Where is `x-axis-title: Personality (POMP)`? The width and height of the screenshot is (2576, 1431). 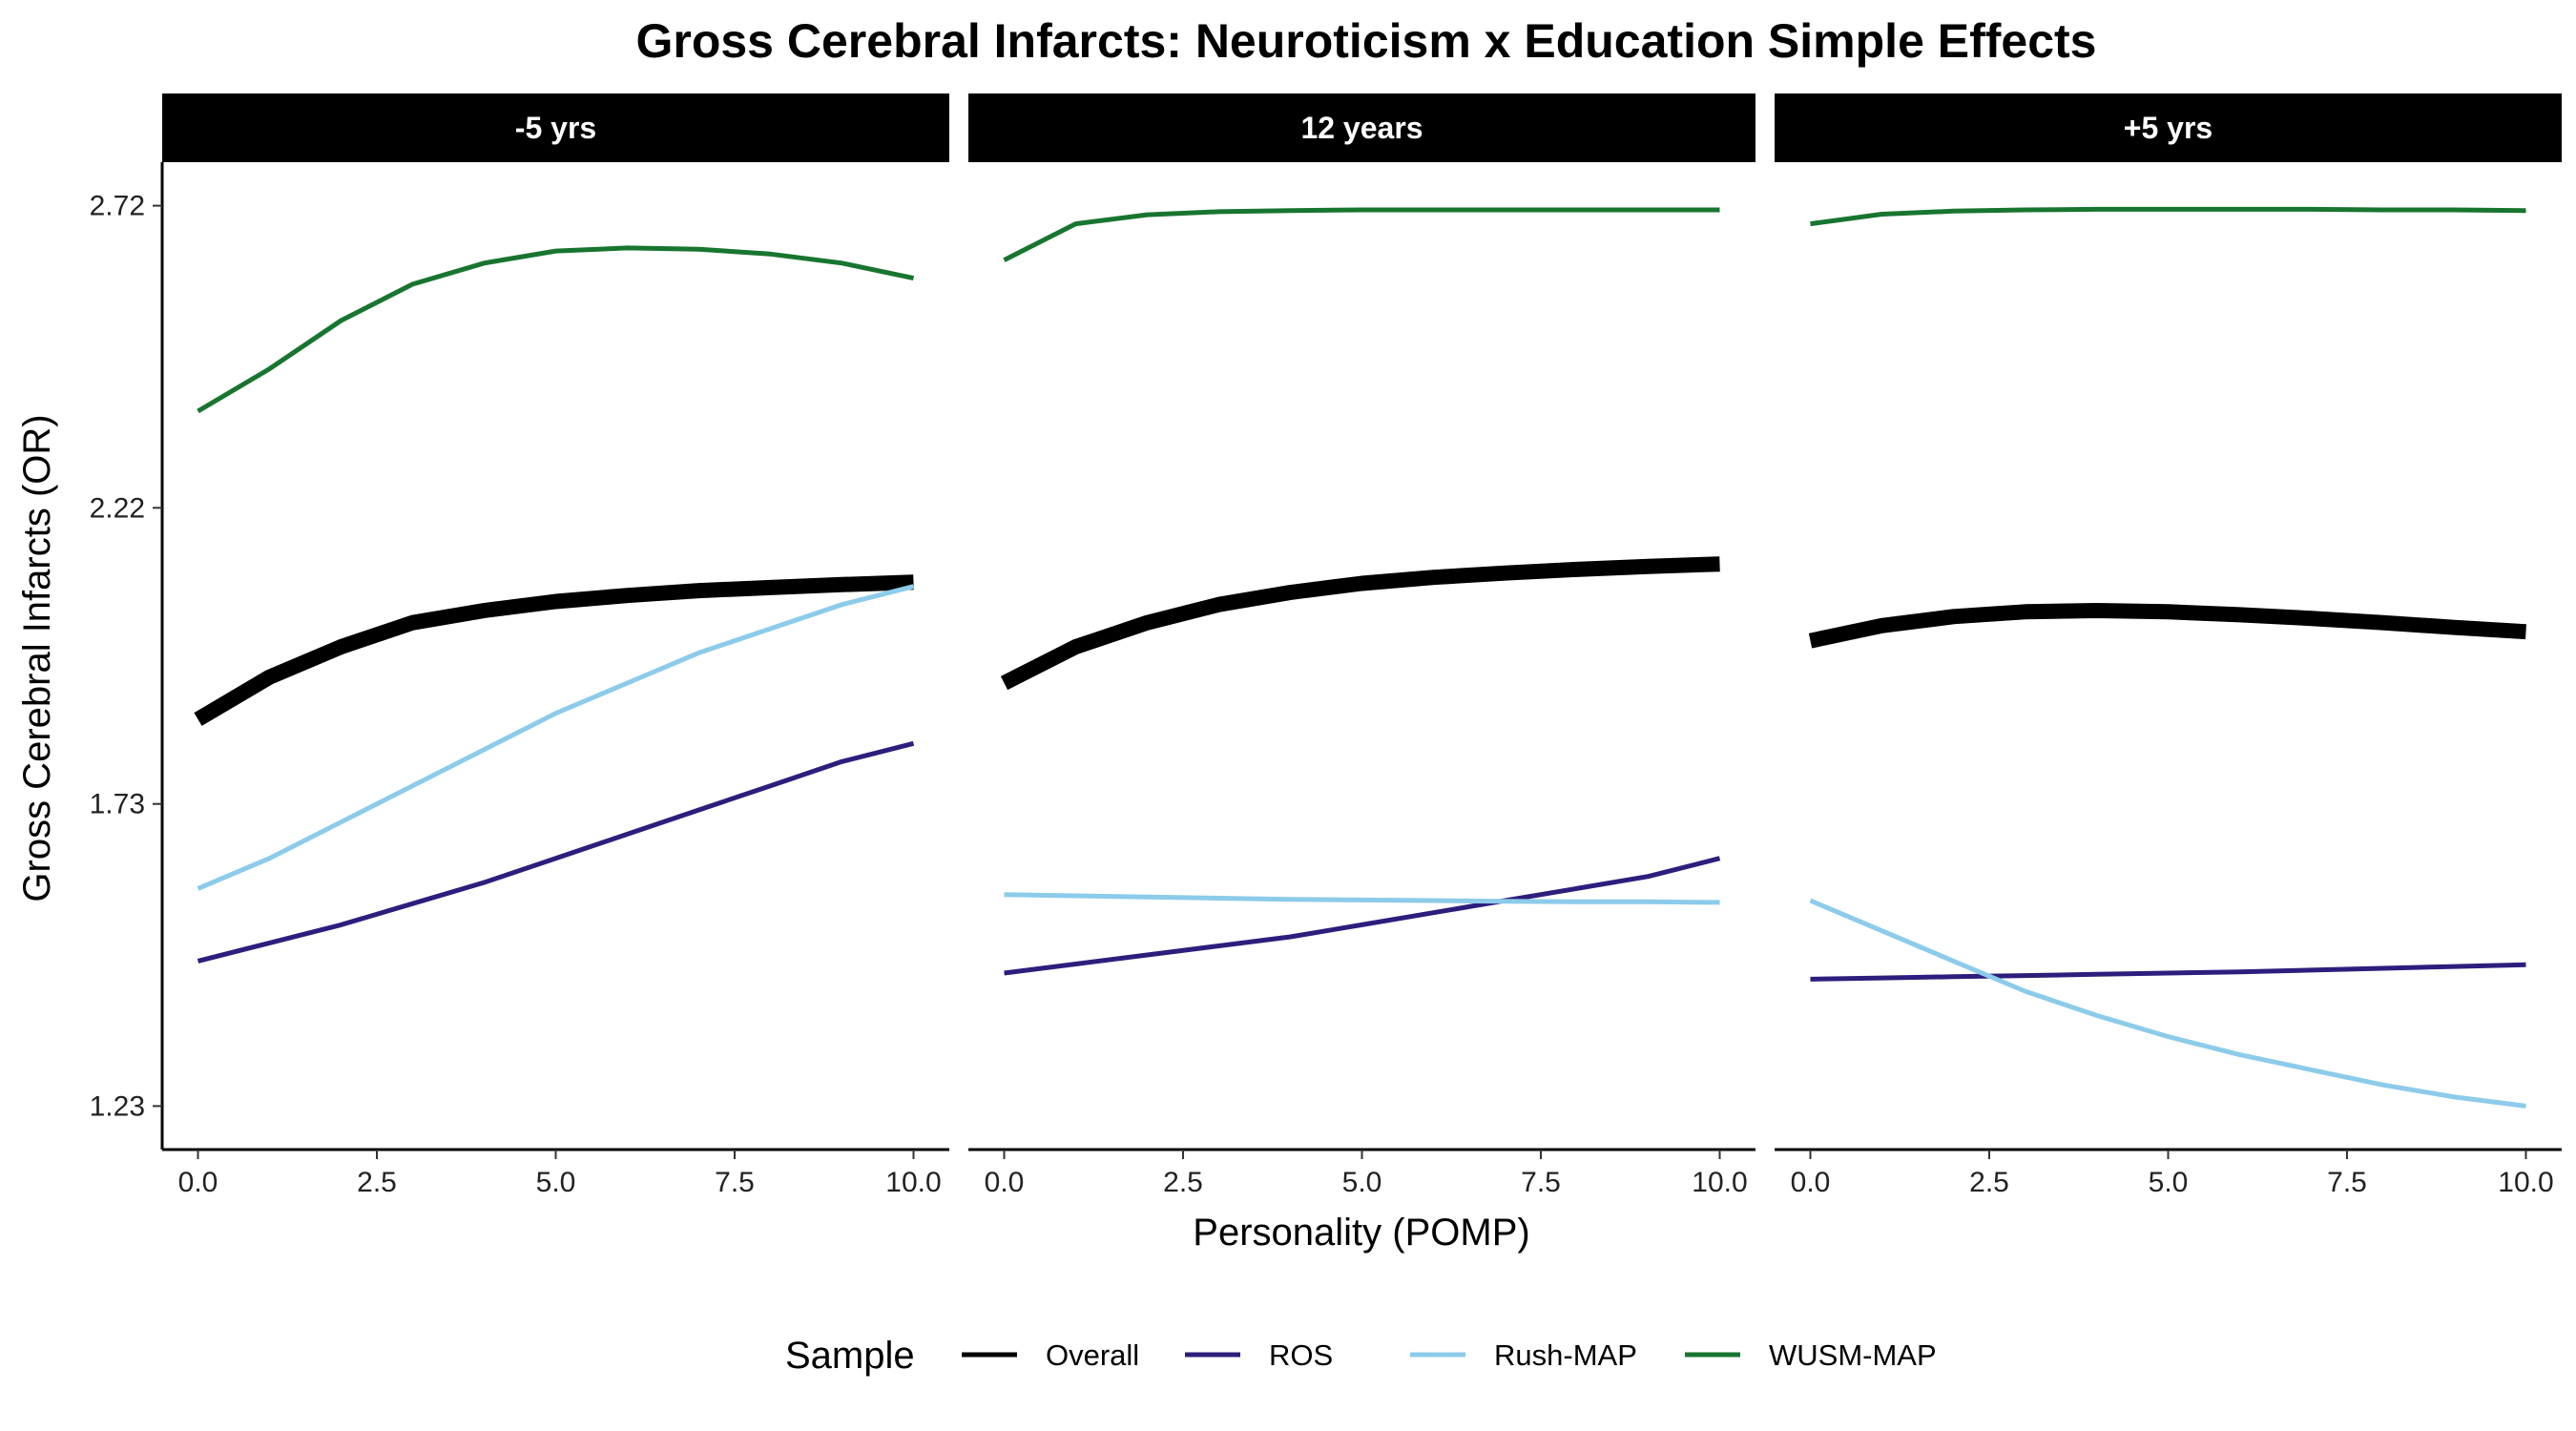 x-axis-title: Personality (POMP) is located at coordinates (1361, 1233).